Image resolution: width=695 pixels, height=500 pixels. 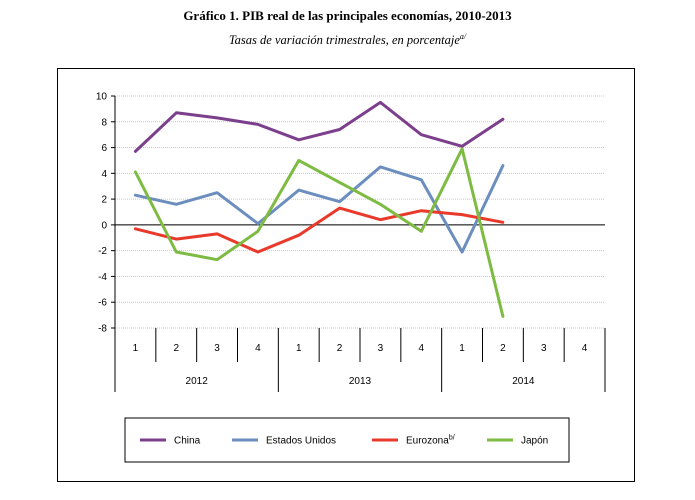 What do you see at coordinates (102, 329) in the screenshot?
I see `y-tick-label: -8` at bounding box center [102, 329].